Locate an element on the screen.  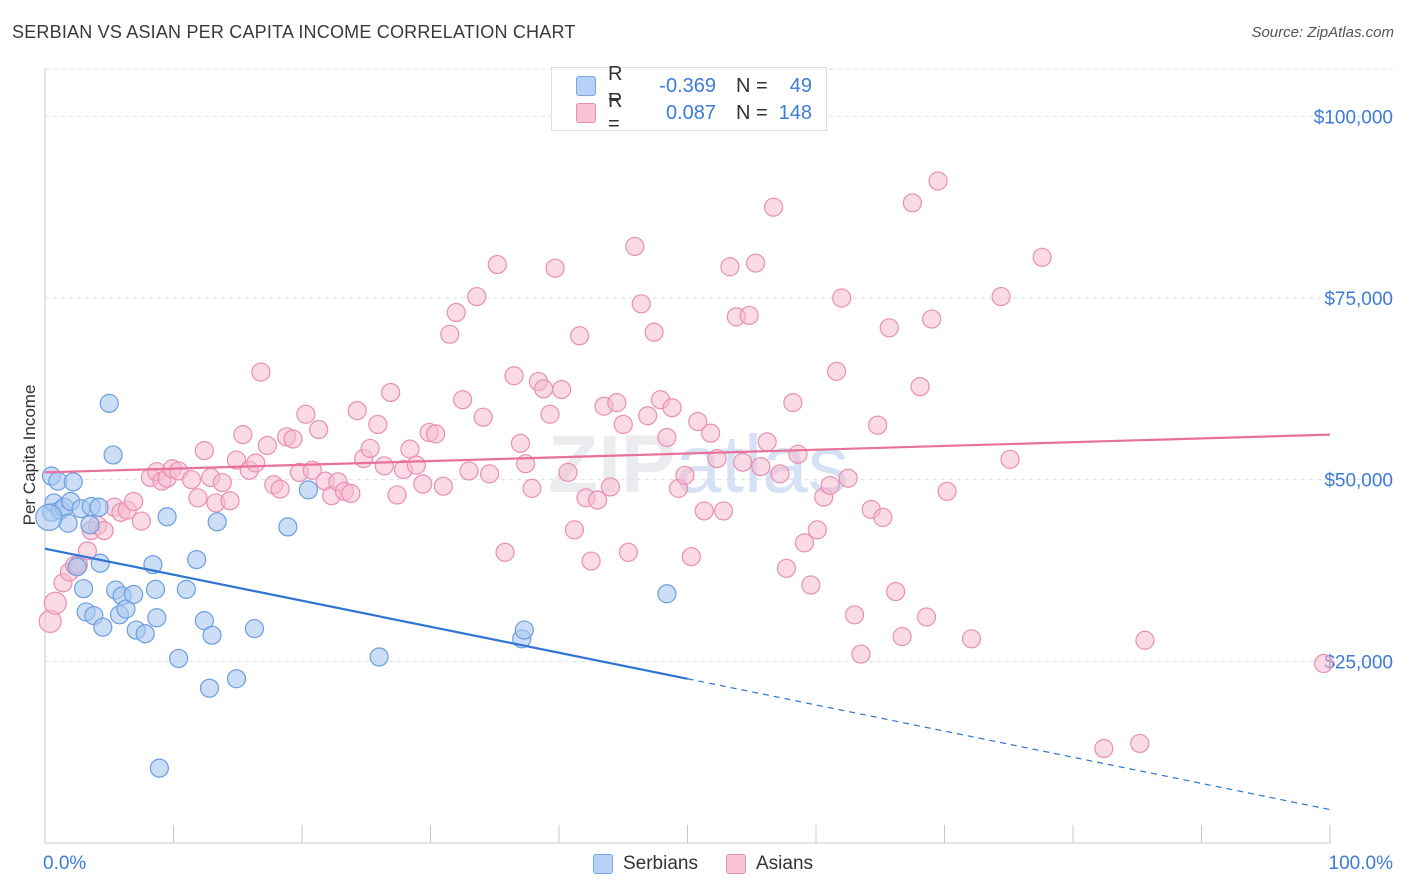
y-tick-label: $50,000 is located at coordinates (1358, 481).